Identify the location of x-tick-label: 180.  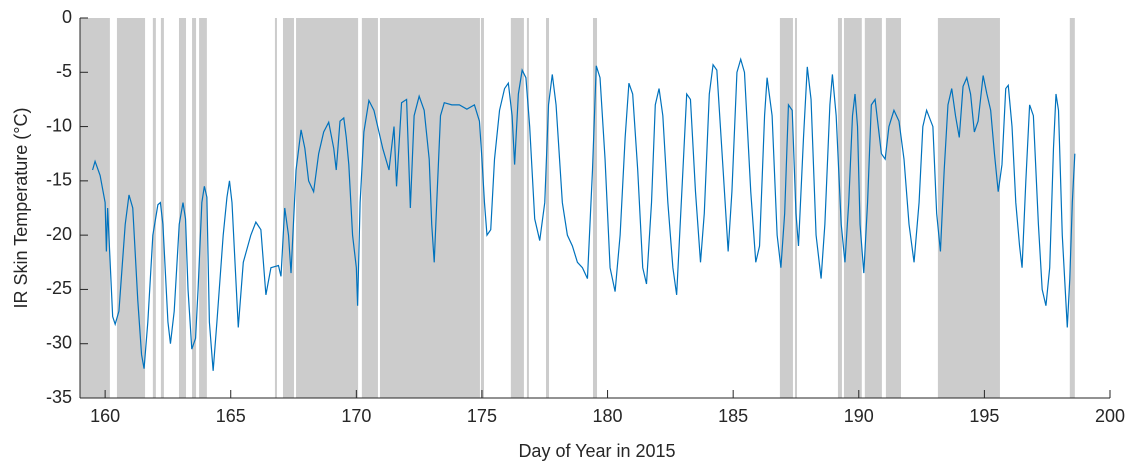
(608, 416).